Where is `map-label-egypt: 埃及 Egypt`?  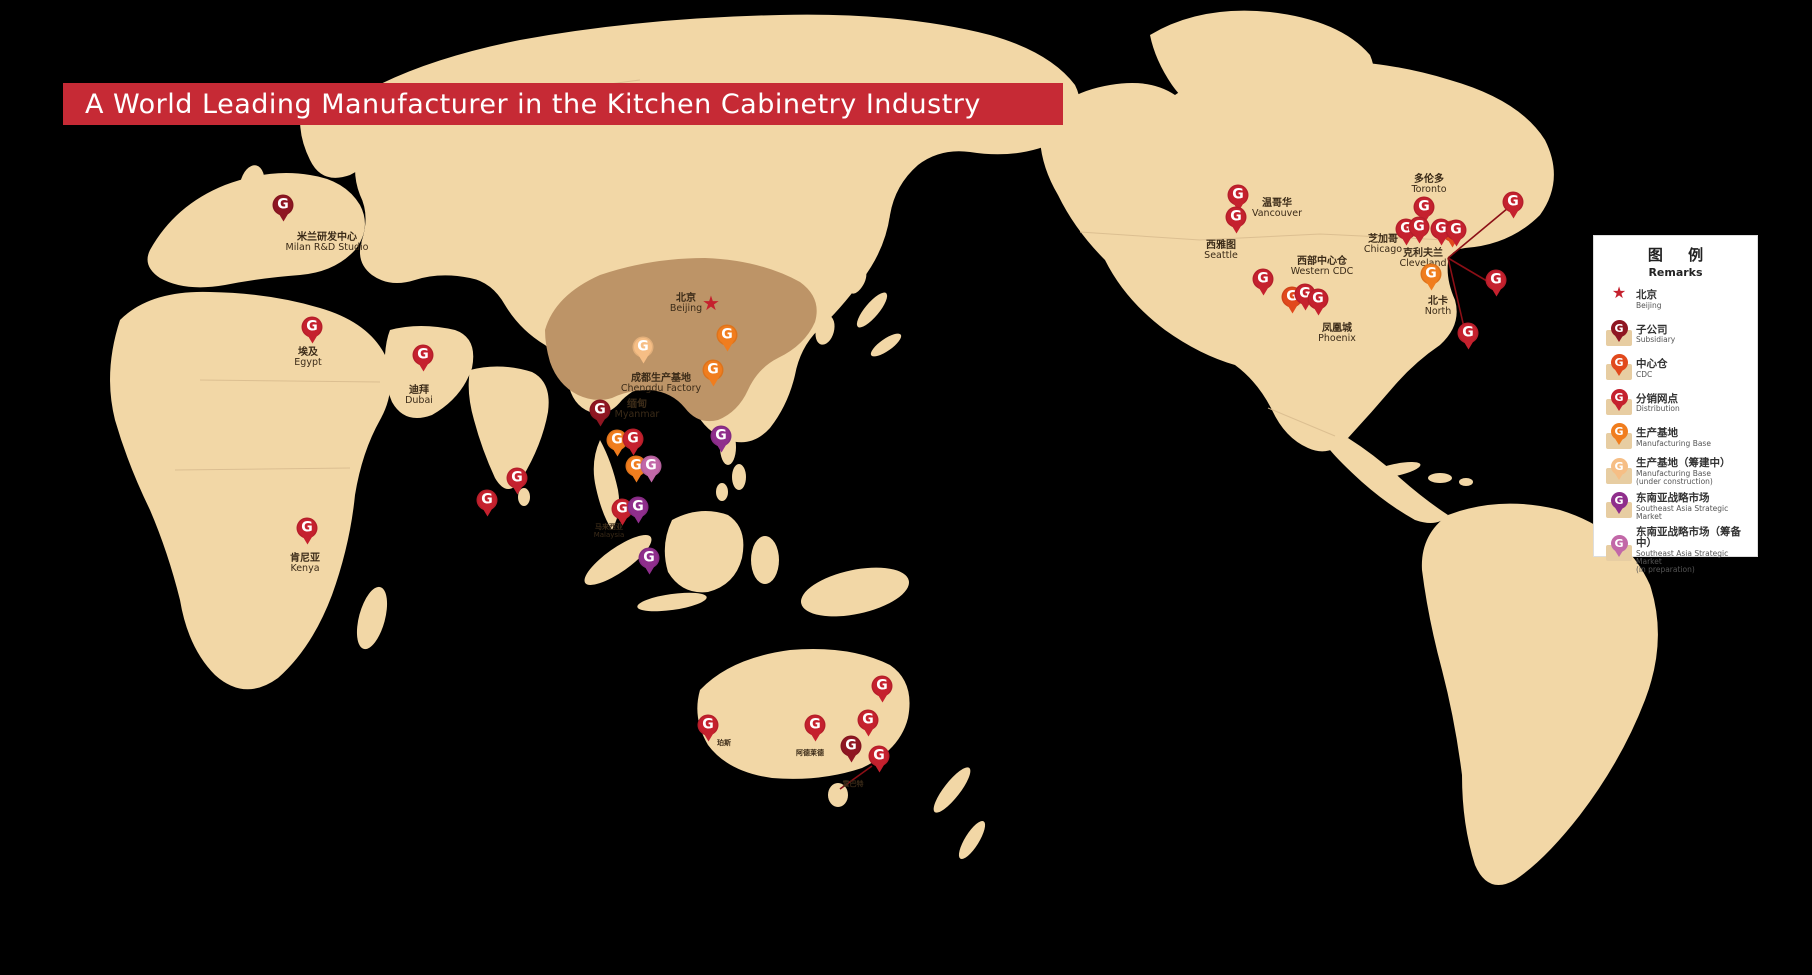 map-label-egypt: 埃及 Egypt is located at coordinates (308, 358).